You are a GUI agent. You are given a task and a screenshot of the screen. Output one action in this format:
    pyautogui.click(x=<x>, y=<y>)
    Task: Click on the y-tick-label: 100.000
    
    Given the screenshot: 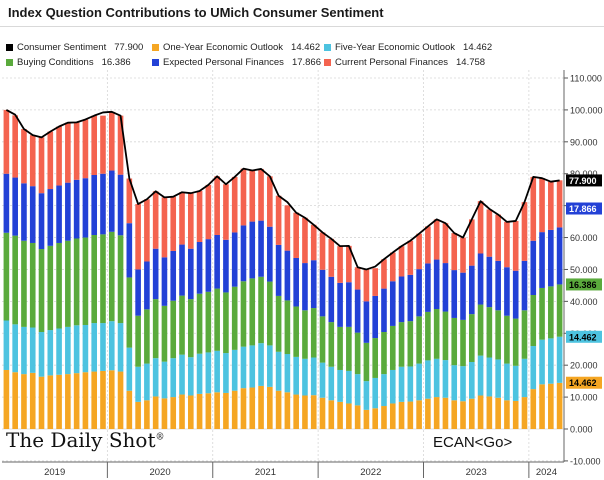 What is the action you would take?
    pyautogui.click(x=586, y=110)
    